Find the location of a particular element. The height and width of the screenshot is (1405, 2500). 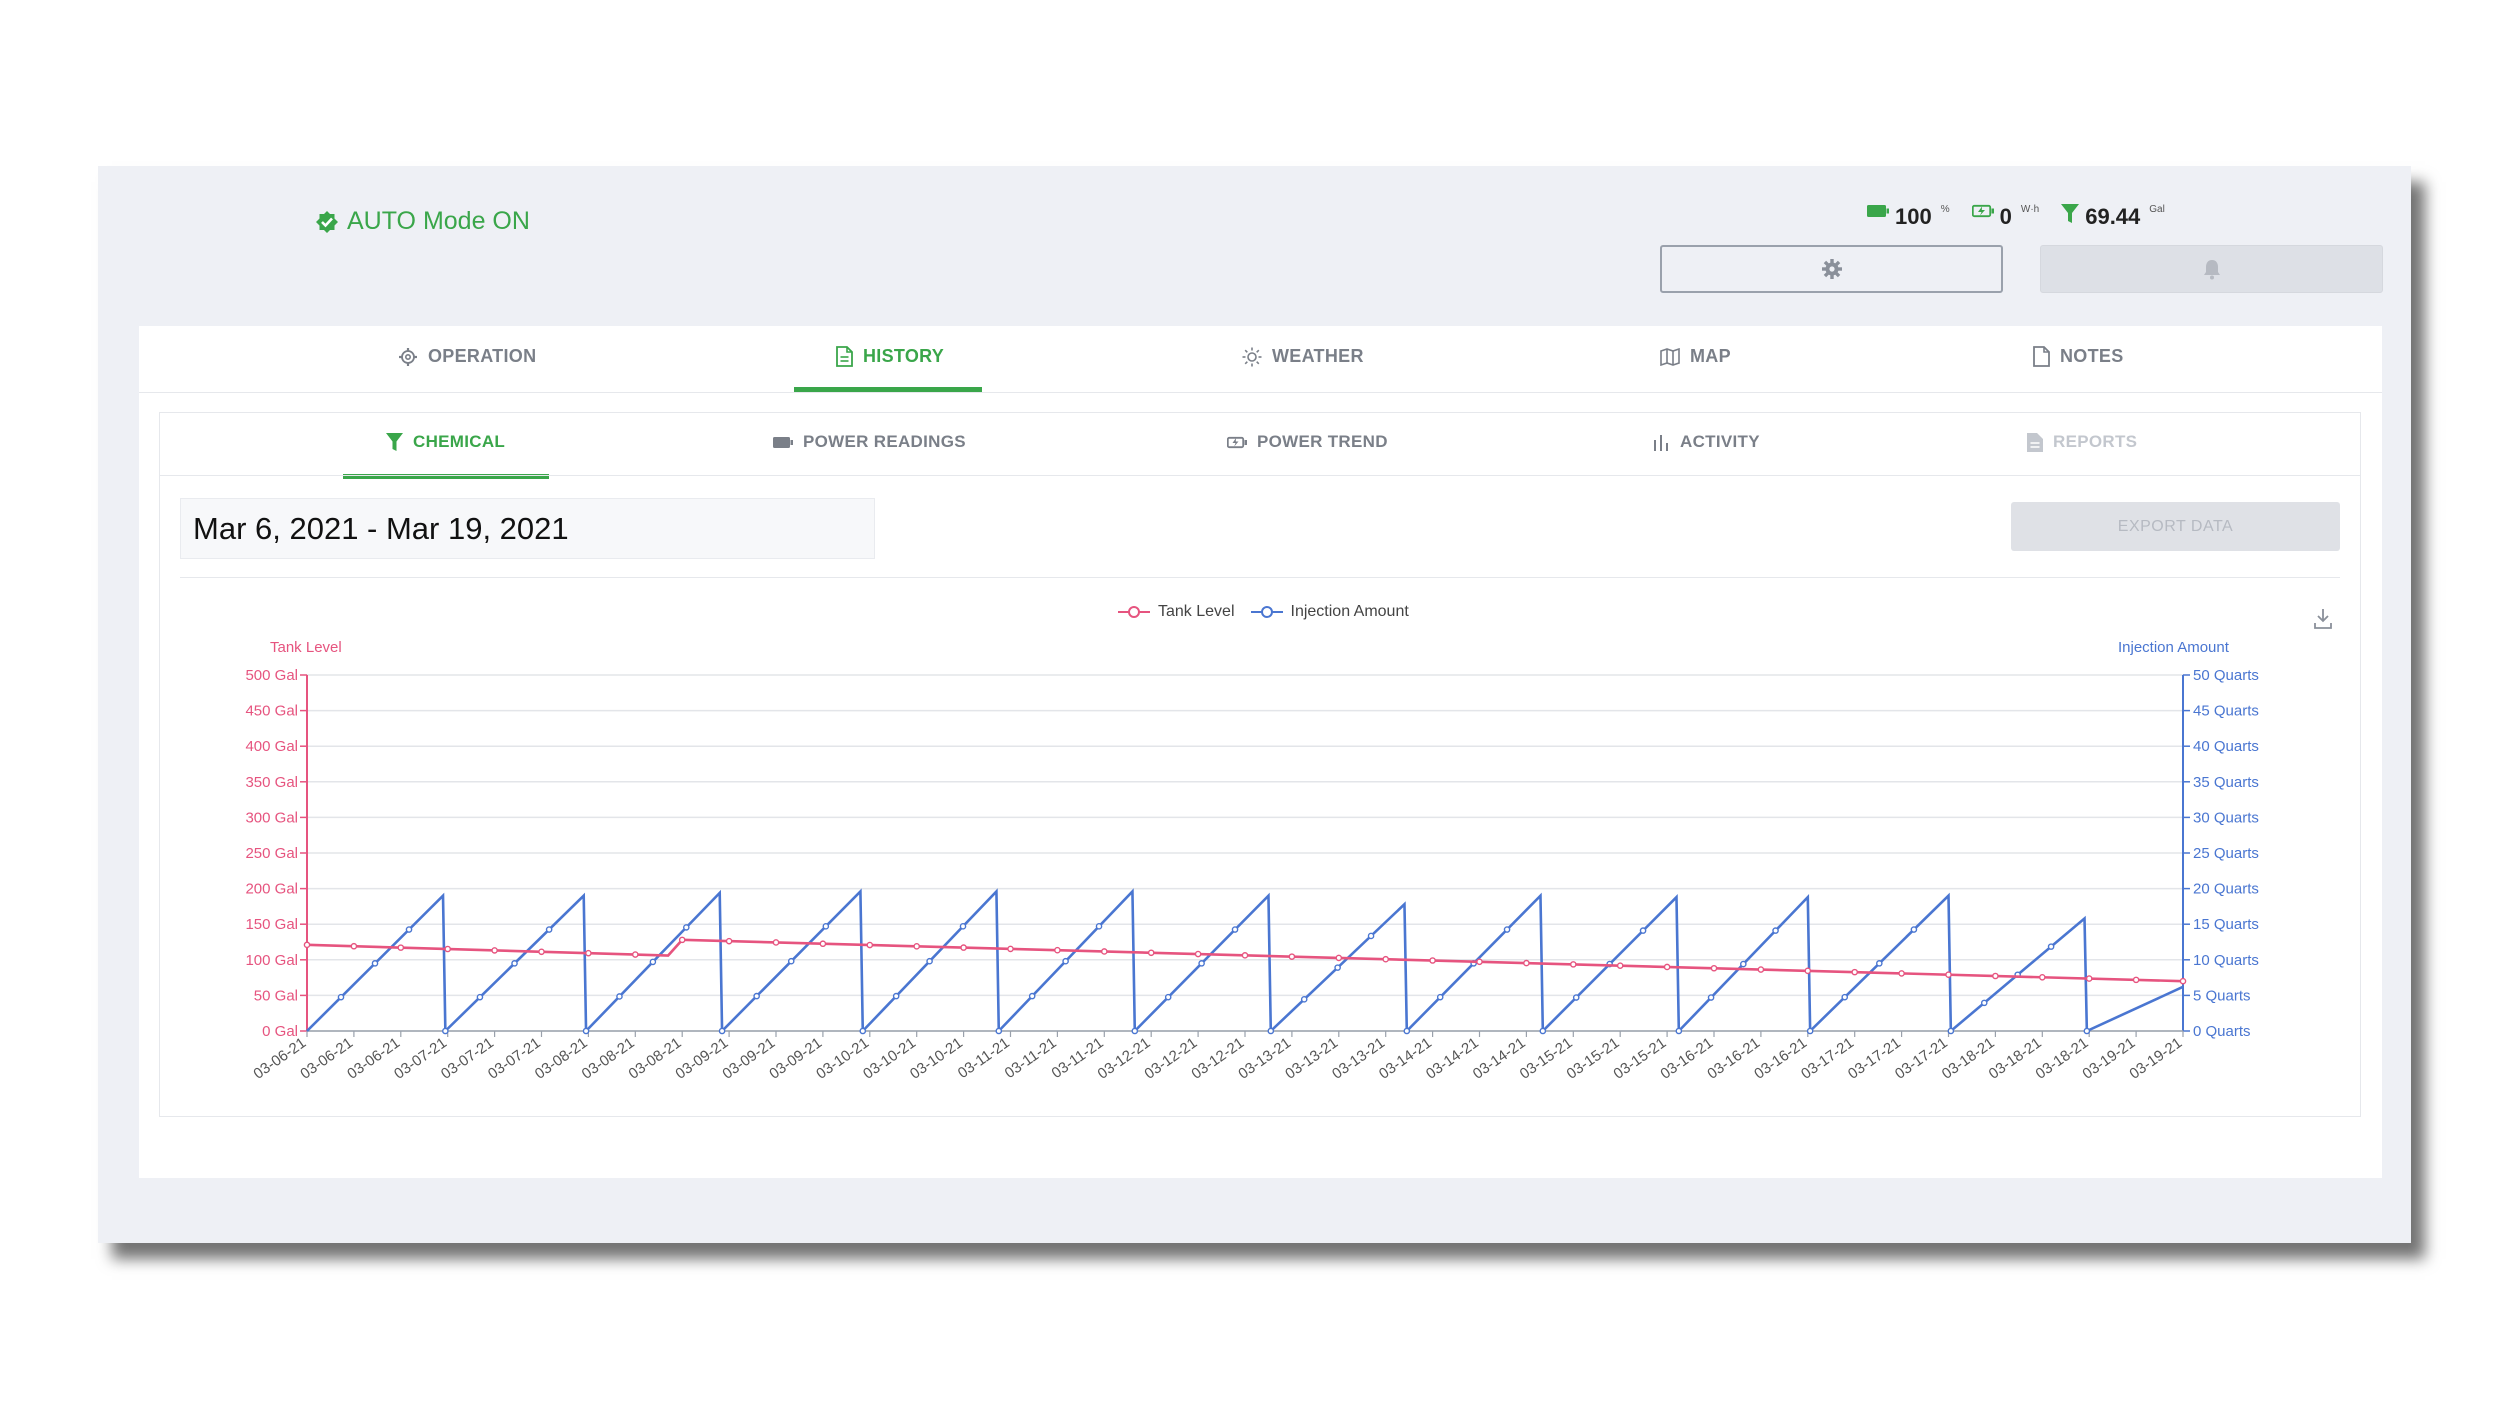

tab-notes-label: NOTES is located at coordinates (2092, 356).